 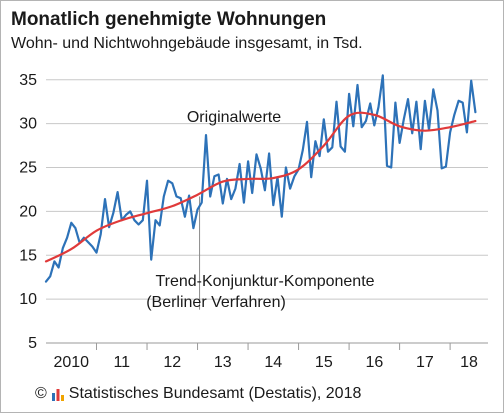 What do you see at coordinates (216, 302) in the screenshot?
I see `annotation-berliner-verfahren: (Berliner Verfahren)` at bounding box center [216, 302].